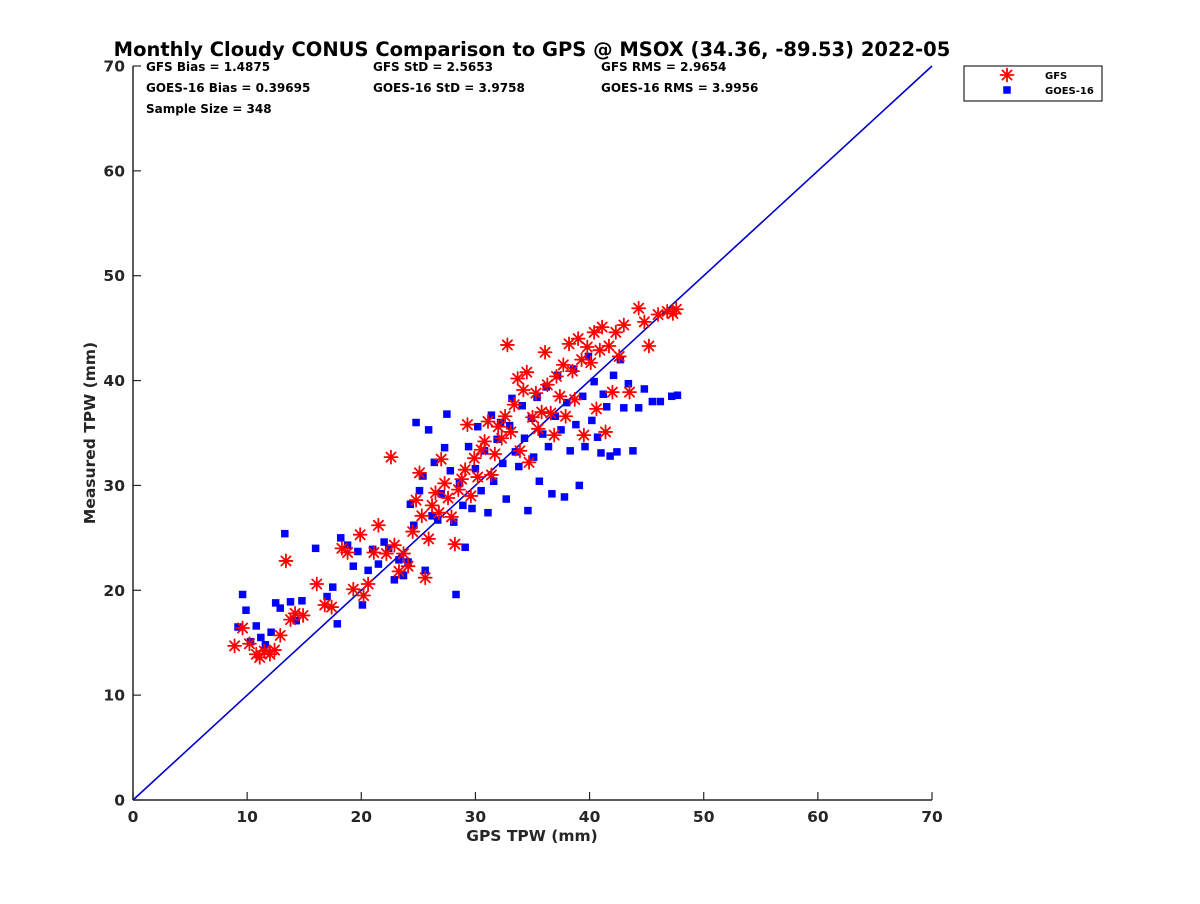 The image size is (1200, 904). I want to click on x-tick-label: 10, so click(247, 817).